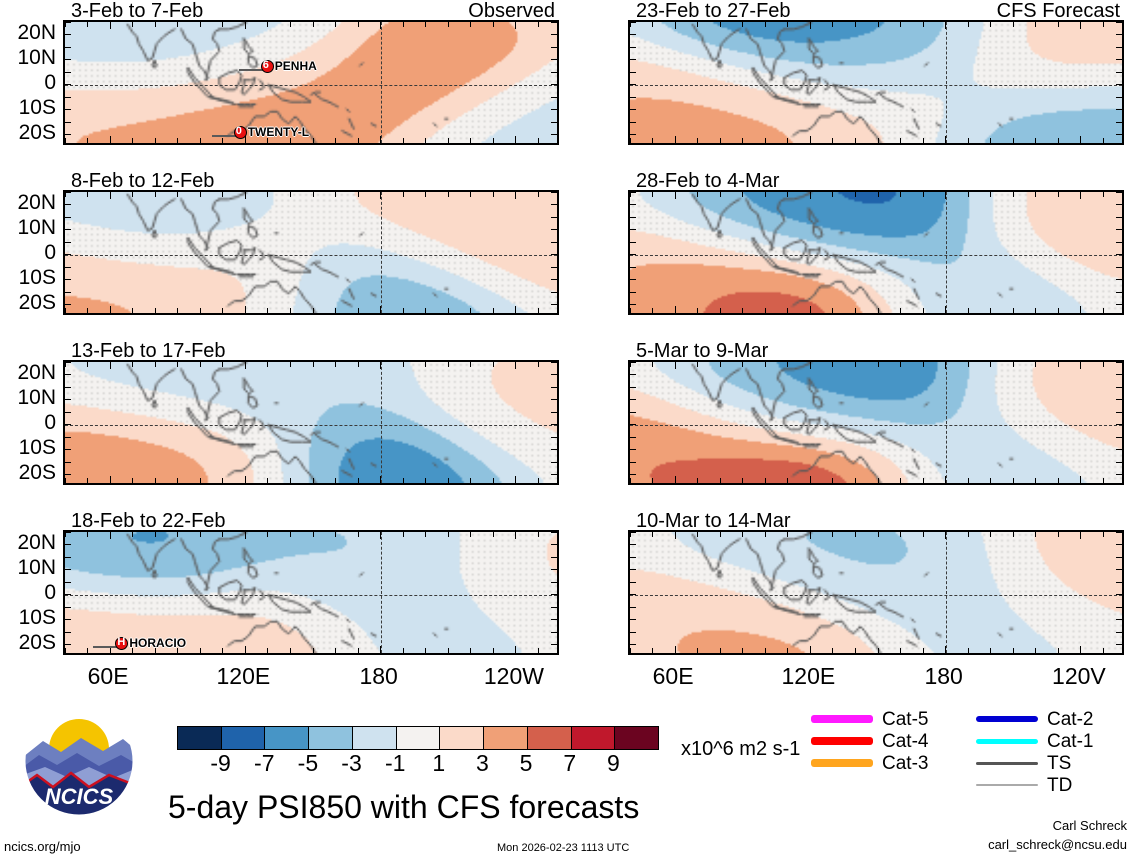  I want to click on y-axis-tick-label: 10N, so click(36, 567).